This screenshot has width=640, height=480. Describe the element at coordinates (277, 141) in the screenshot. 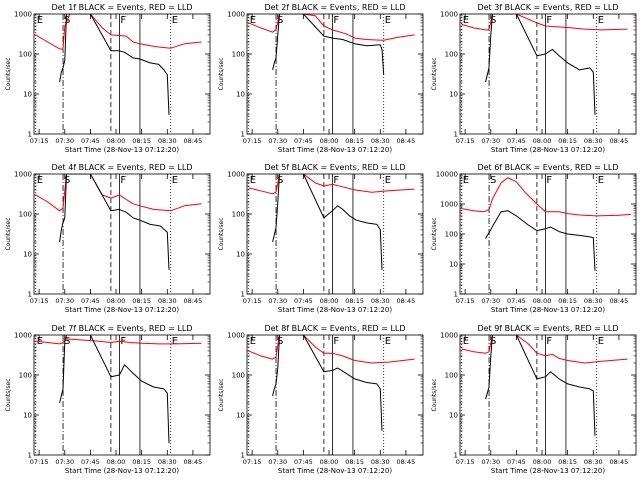

I see `chart-2-xtick-label: 07:30` at that location.